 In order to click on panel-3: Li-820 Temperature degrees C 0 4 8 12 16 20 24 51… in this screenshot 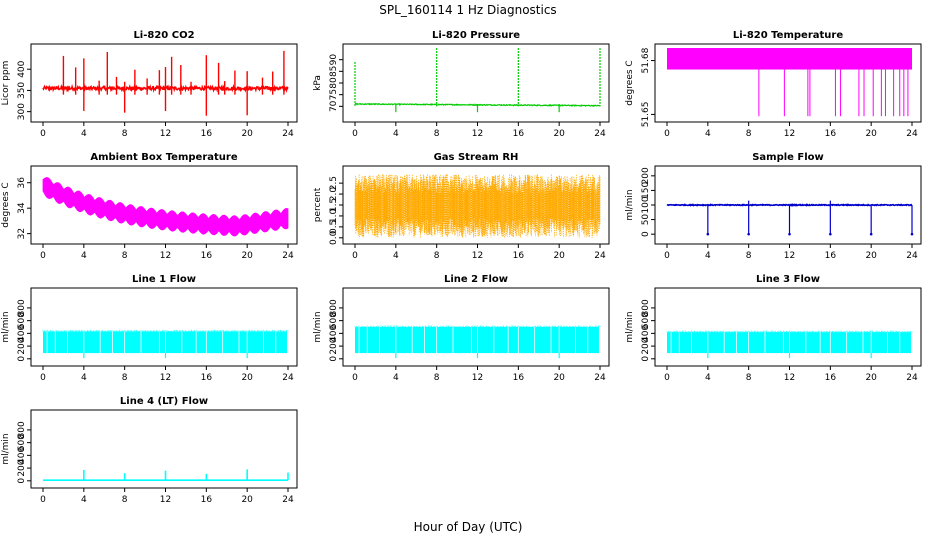, I will do `click(773, 84)`.